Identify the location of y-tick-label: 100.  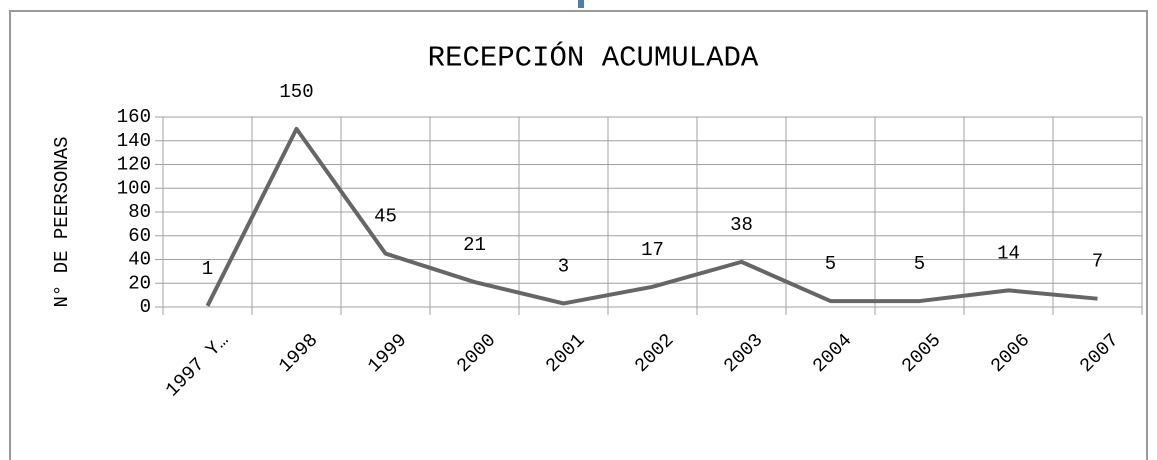
(134, 188).